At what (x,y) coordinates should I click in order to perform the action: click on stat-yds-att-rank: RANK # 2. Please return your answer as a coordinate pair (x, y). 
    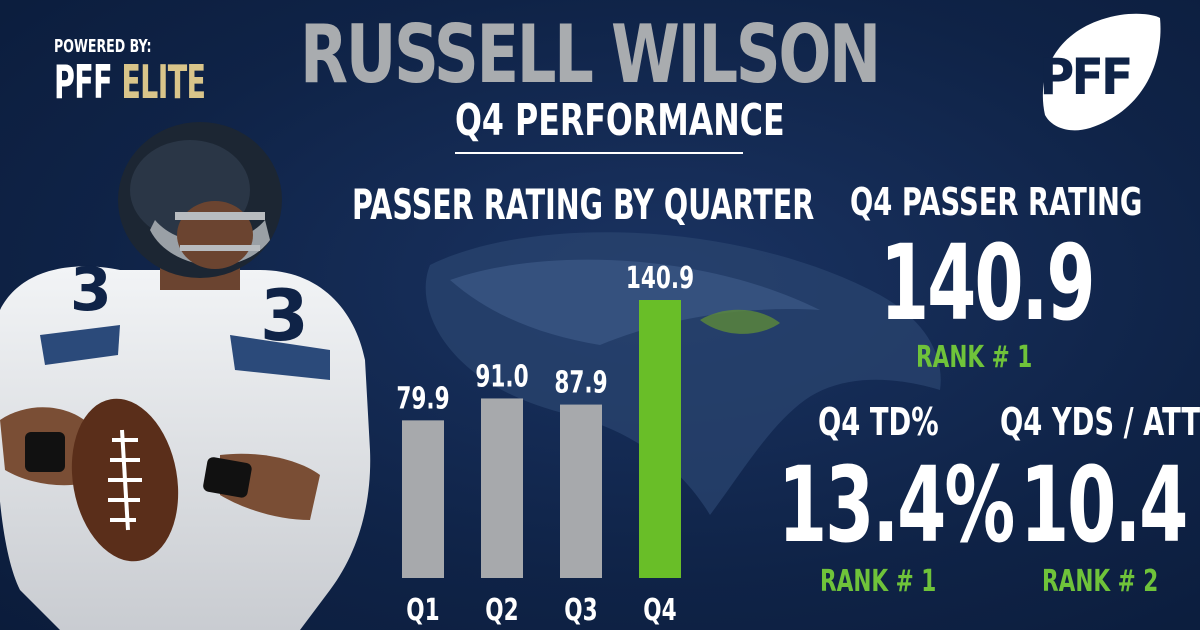
    Looking at the image, I should click on (1100, 581).